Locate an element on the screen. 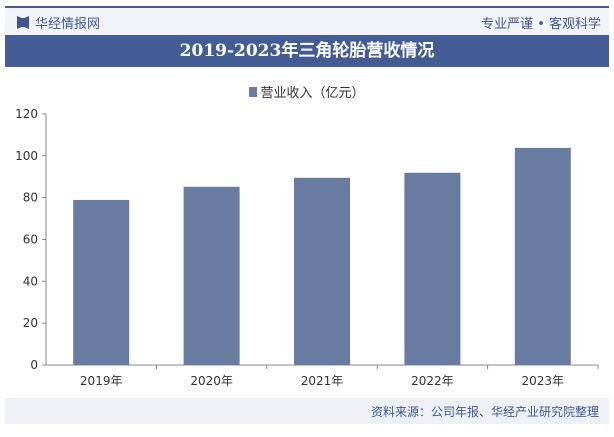 The image size is (614, 437). brand-logo: 华经情报网 is located at coordinates (58, 22).